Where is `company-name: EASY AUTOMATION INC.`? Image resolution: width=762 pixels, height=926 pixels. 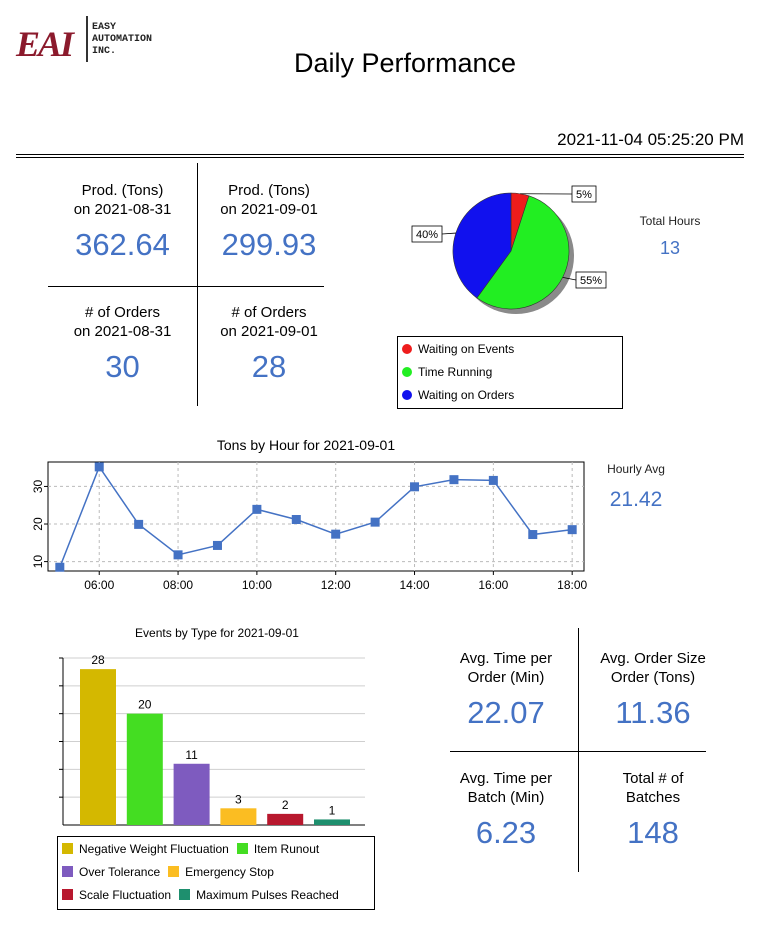
company-name: EASY AUTOMATION INC. is located at coordinates (132, 40).